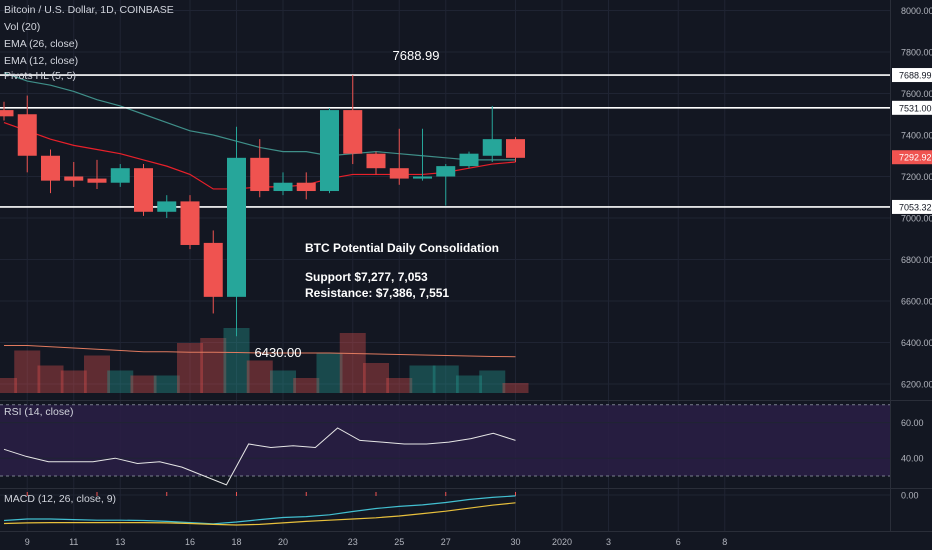 Image resolution: width=932 pixels, height=550 pixels. I want to click on volume-ma-line, so click(260, 351).